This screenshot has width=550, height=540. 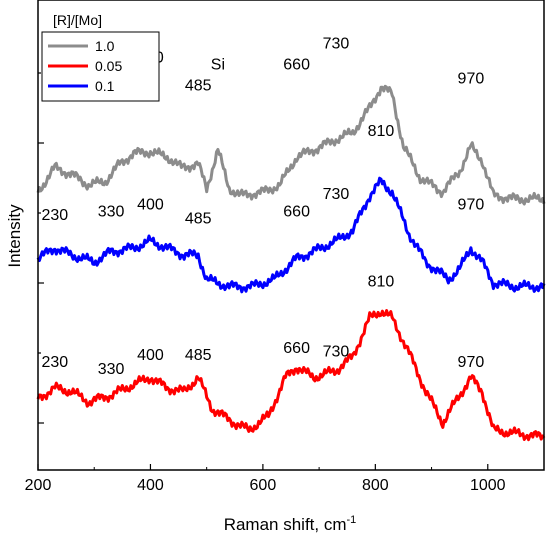 What do you see at coordinates (105, 46) in the screenshot?
I see `legend-label: 1.0` at bounding box center [105, 46].